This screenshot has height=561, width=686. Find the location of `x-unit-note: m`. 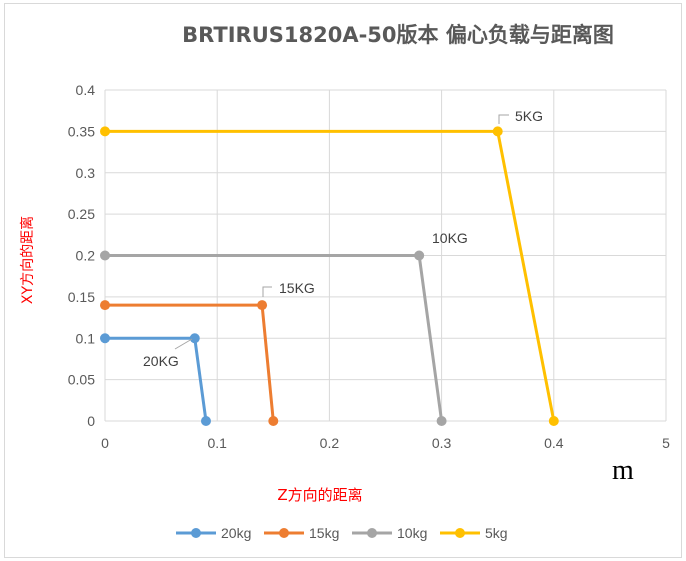

x-unit-note: m is located at coordinates (623, 470).